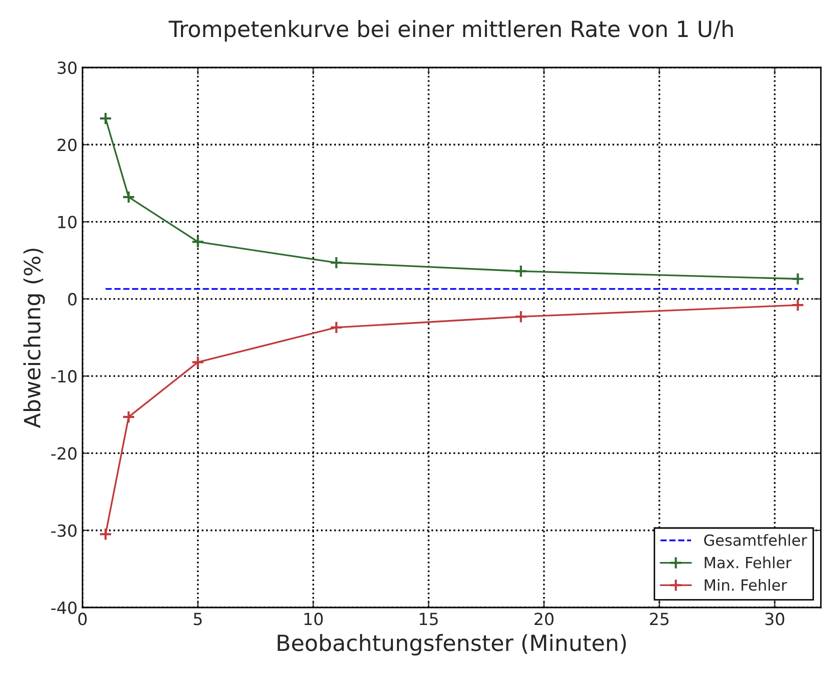 This screenshot has height=675, width=825. What do you see at coordinates (313, 619) in the screenshot?
I see `x-tick-label: 10` at bounding box center [313, 619].